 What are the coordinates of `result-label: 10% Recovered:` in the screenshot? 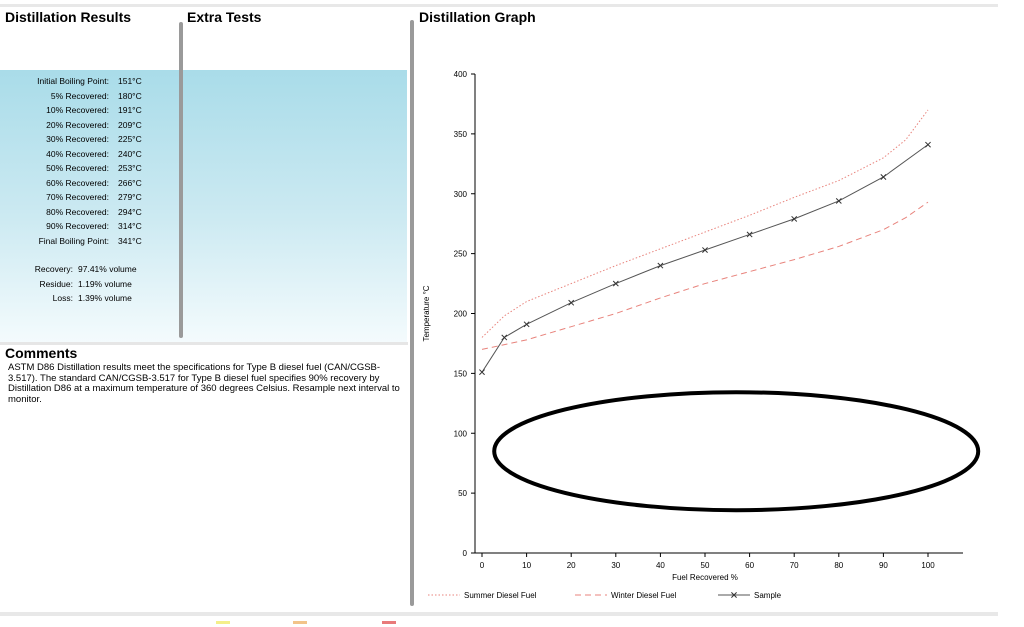 It's located at (77, 110).